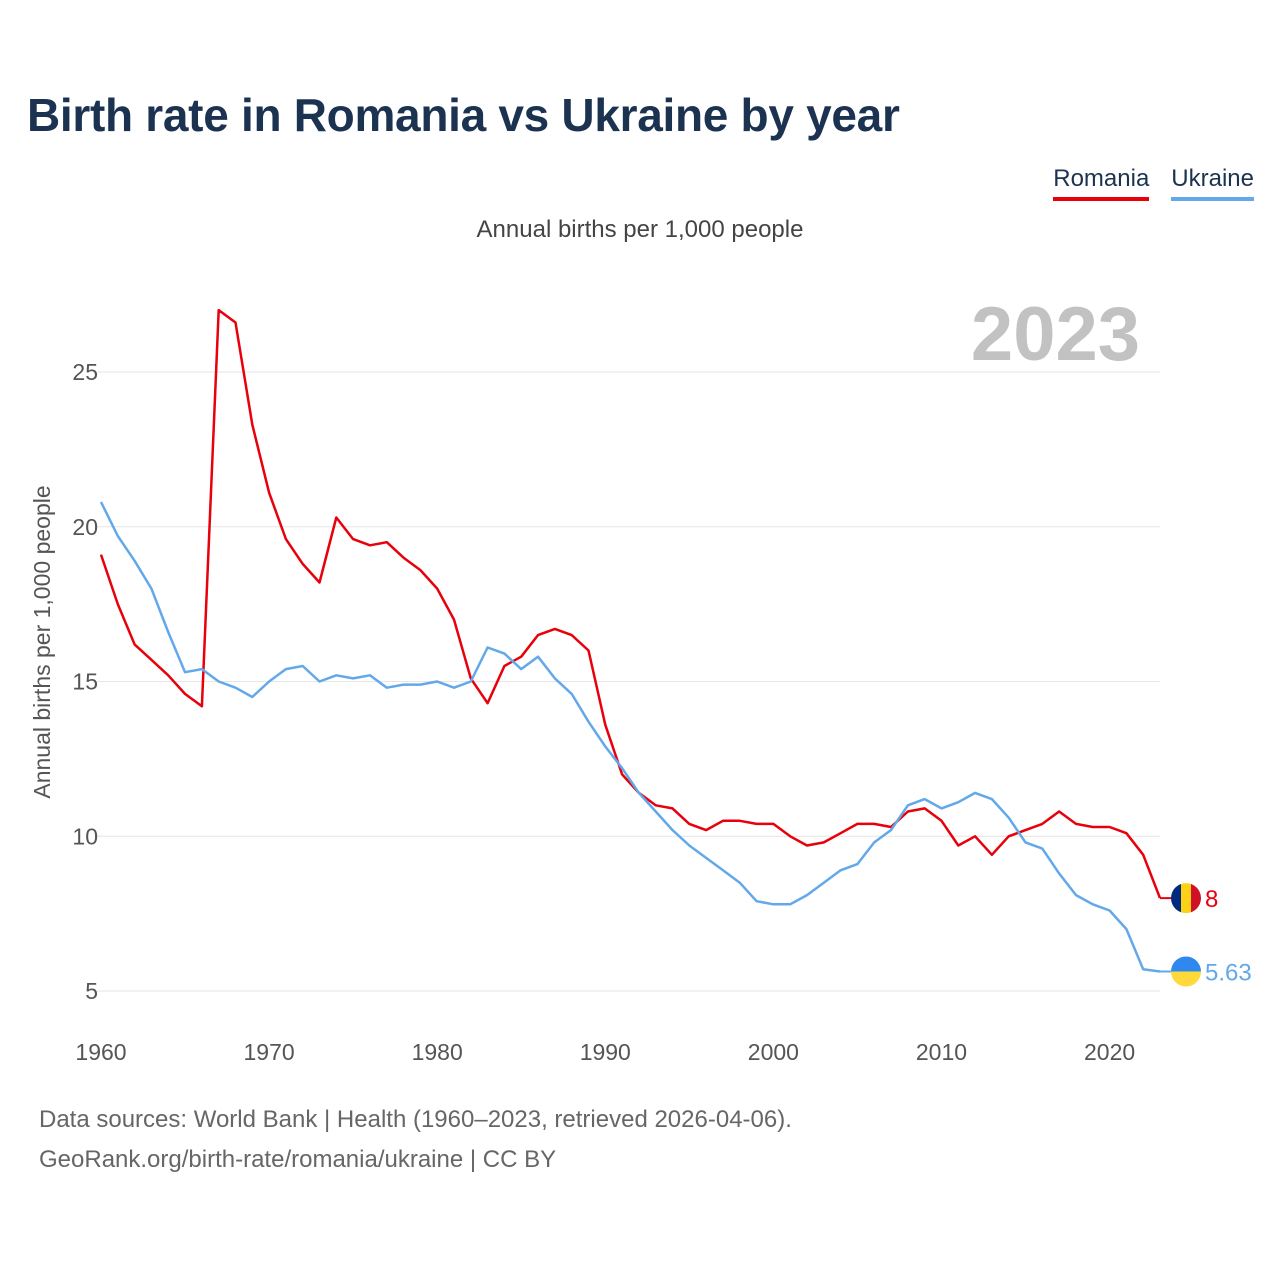 The image size is (1280, 1280). Describe the element at coordinates (269, 1052) in the screenshot. I see `x-tick-label: 1970` at that location.